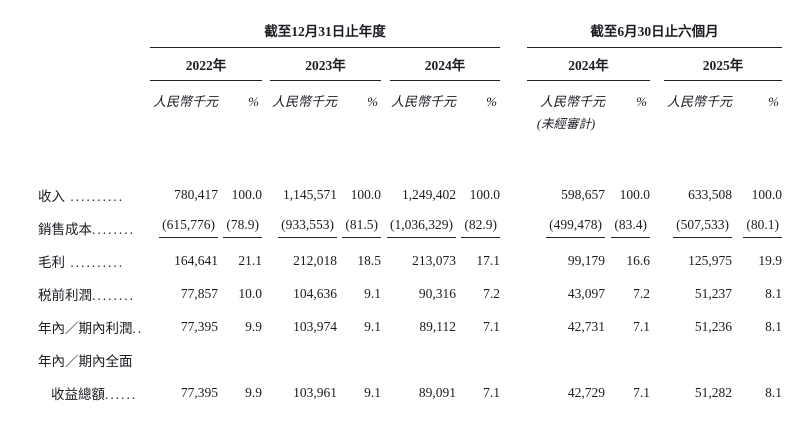 Image resolution: width=799 pixels, height=424 pixels. What do you see at coordinates (488, 260) in the screenshot?
I see `percent-value-cell: 17.1` at bounding box center [488, 260].